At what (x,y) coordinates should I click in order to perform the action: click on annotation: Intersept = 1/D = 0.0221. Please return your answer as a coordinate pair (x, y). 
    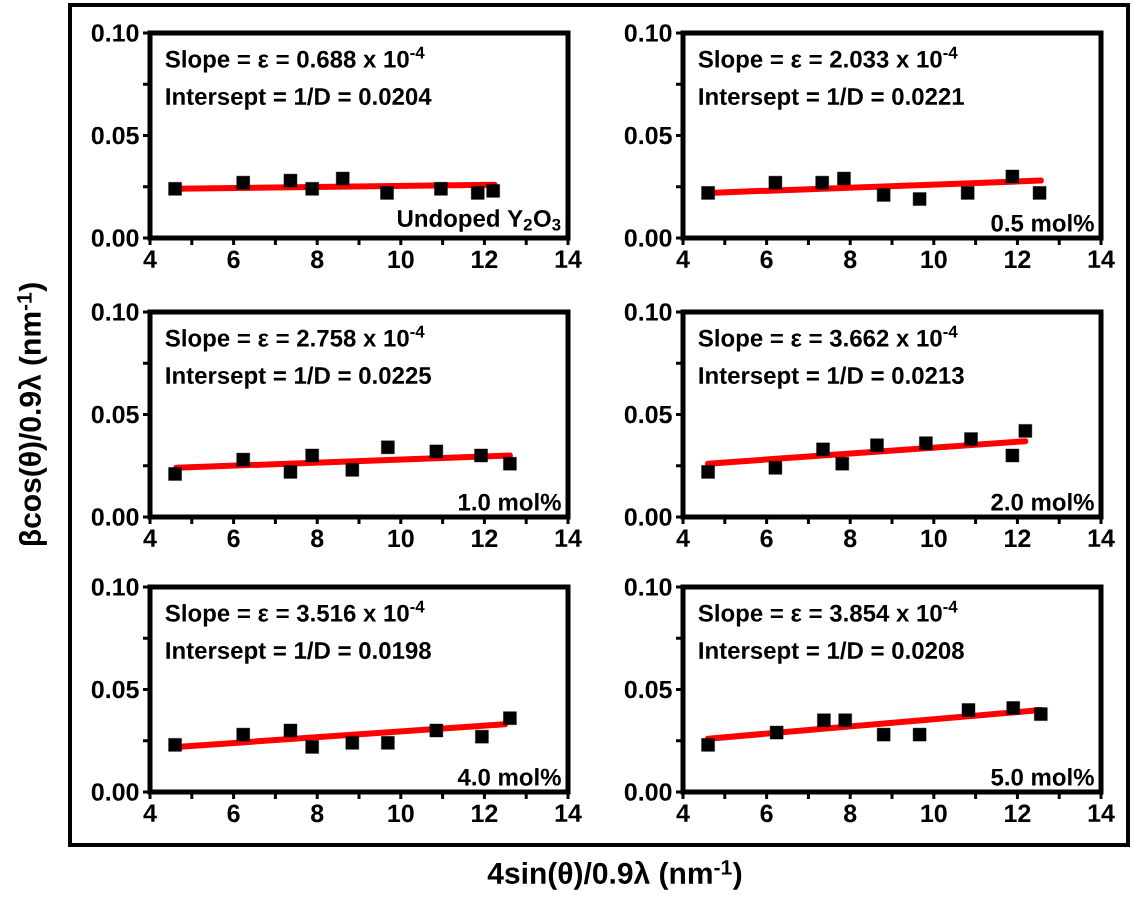
    Looking at the image, I should click on (831, 98).